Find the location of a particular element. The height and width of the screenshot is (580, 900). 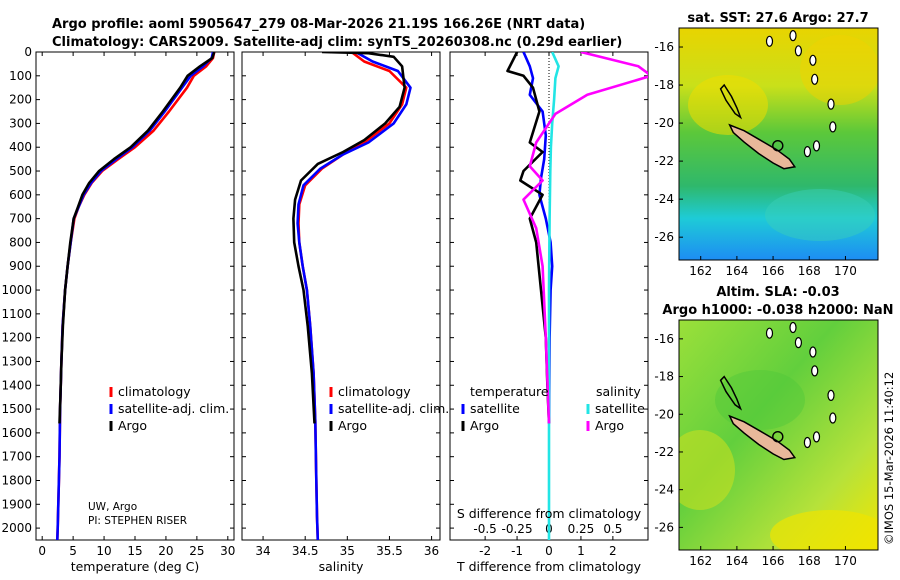

x-tick-label: 10 is located at coordinates (103, 551).